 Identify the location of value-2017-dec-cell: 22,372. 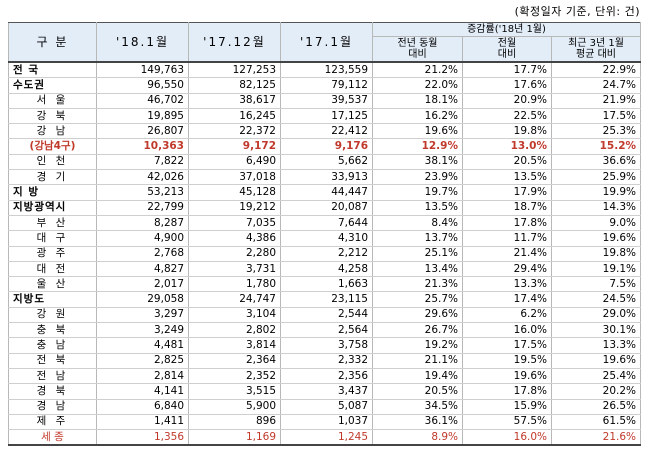
(234, 131).